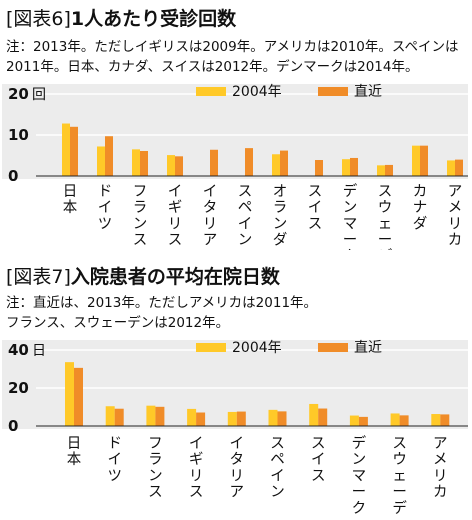 The height and width of the screenshot is (520, 472). What do you see at coordinates (237, 459) in the screenshot?
I see `category-label: タ` at bounding box center [237, 459].